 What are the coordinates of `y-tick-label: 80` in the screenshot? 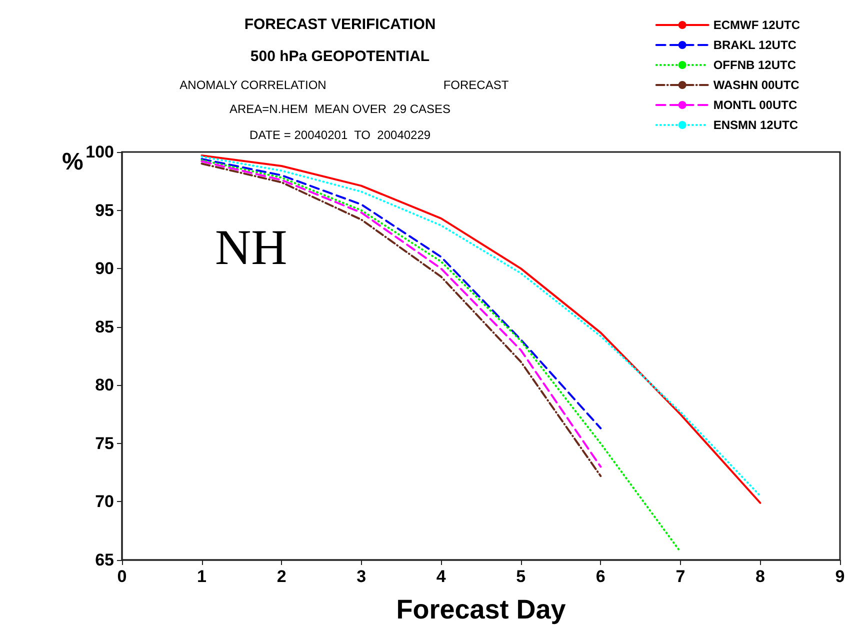 It's located at (104, 385).